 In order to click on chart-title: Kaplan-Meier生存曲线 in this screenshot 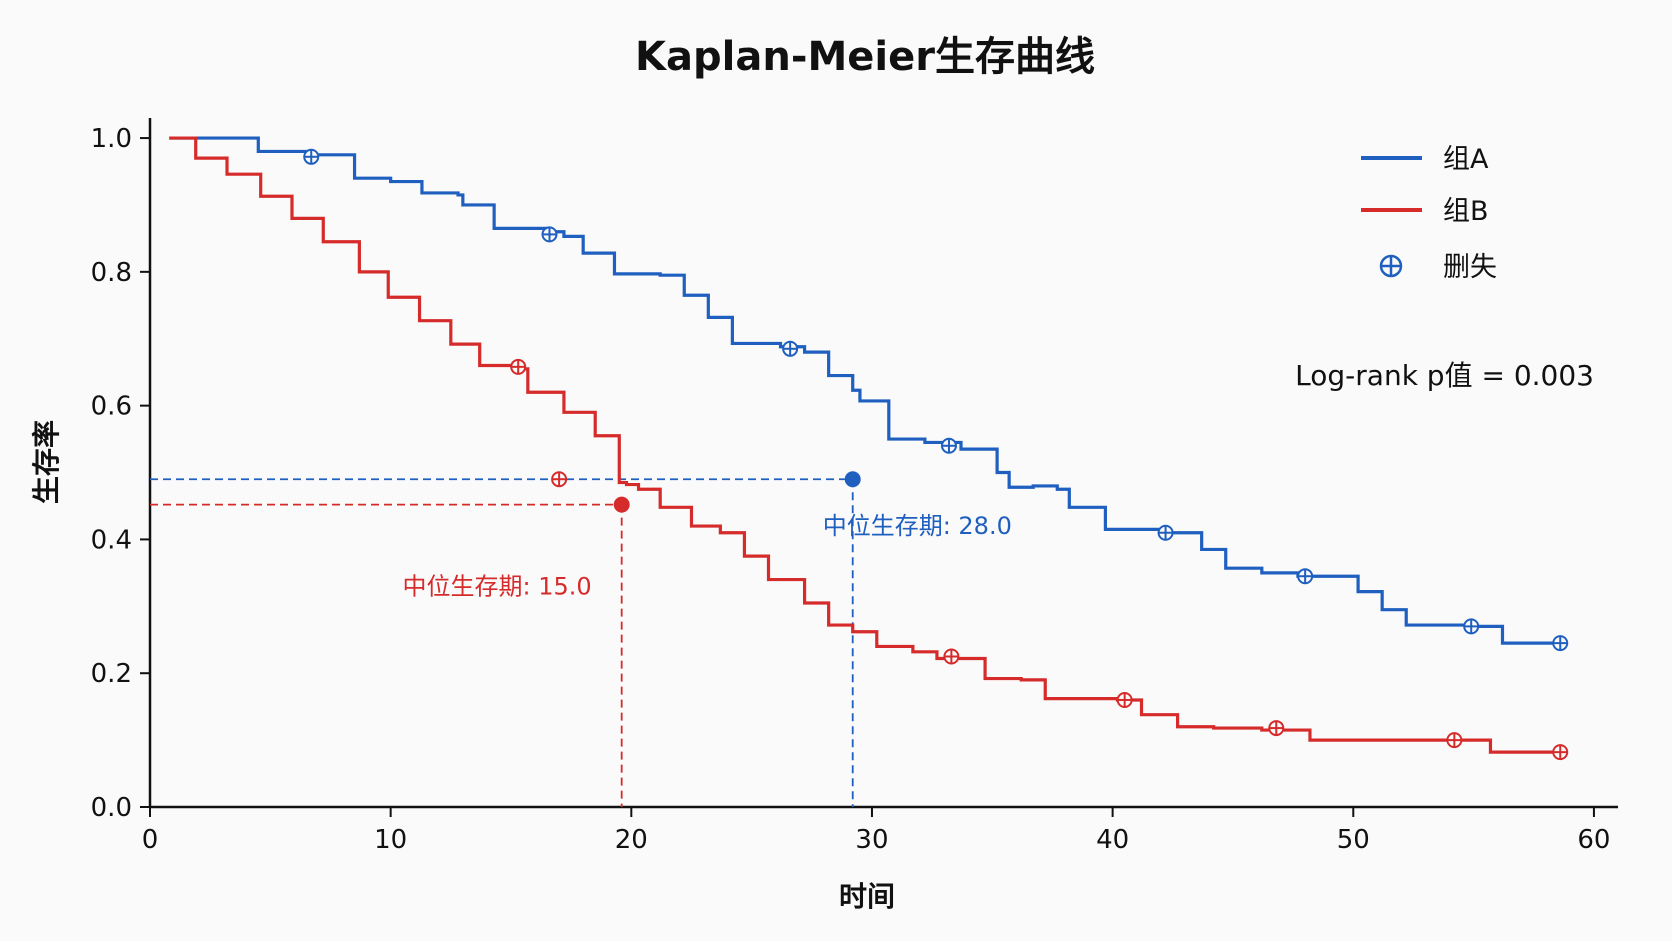, I will do `click(865, 57)`.